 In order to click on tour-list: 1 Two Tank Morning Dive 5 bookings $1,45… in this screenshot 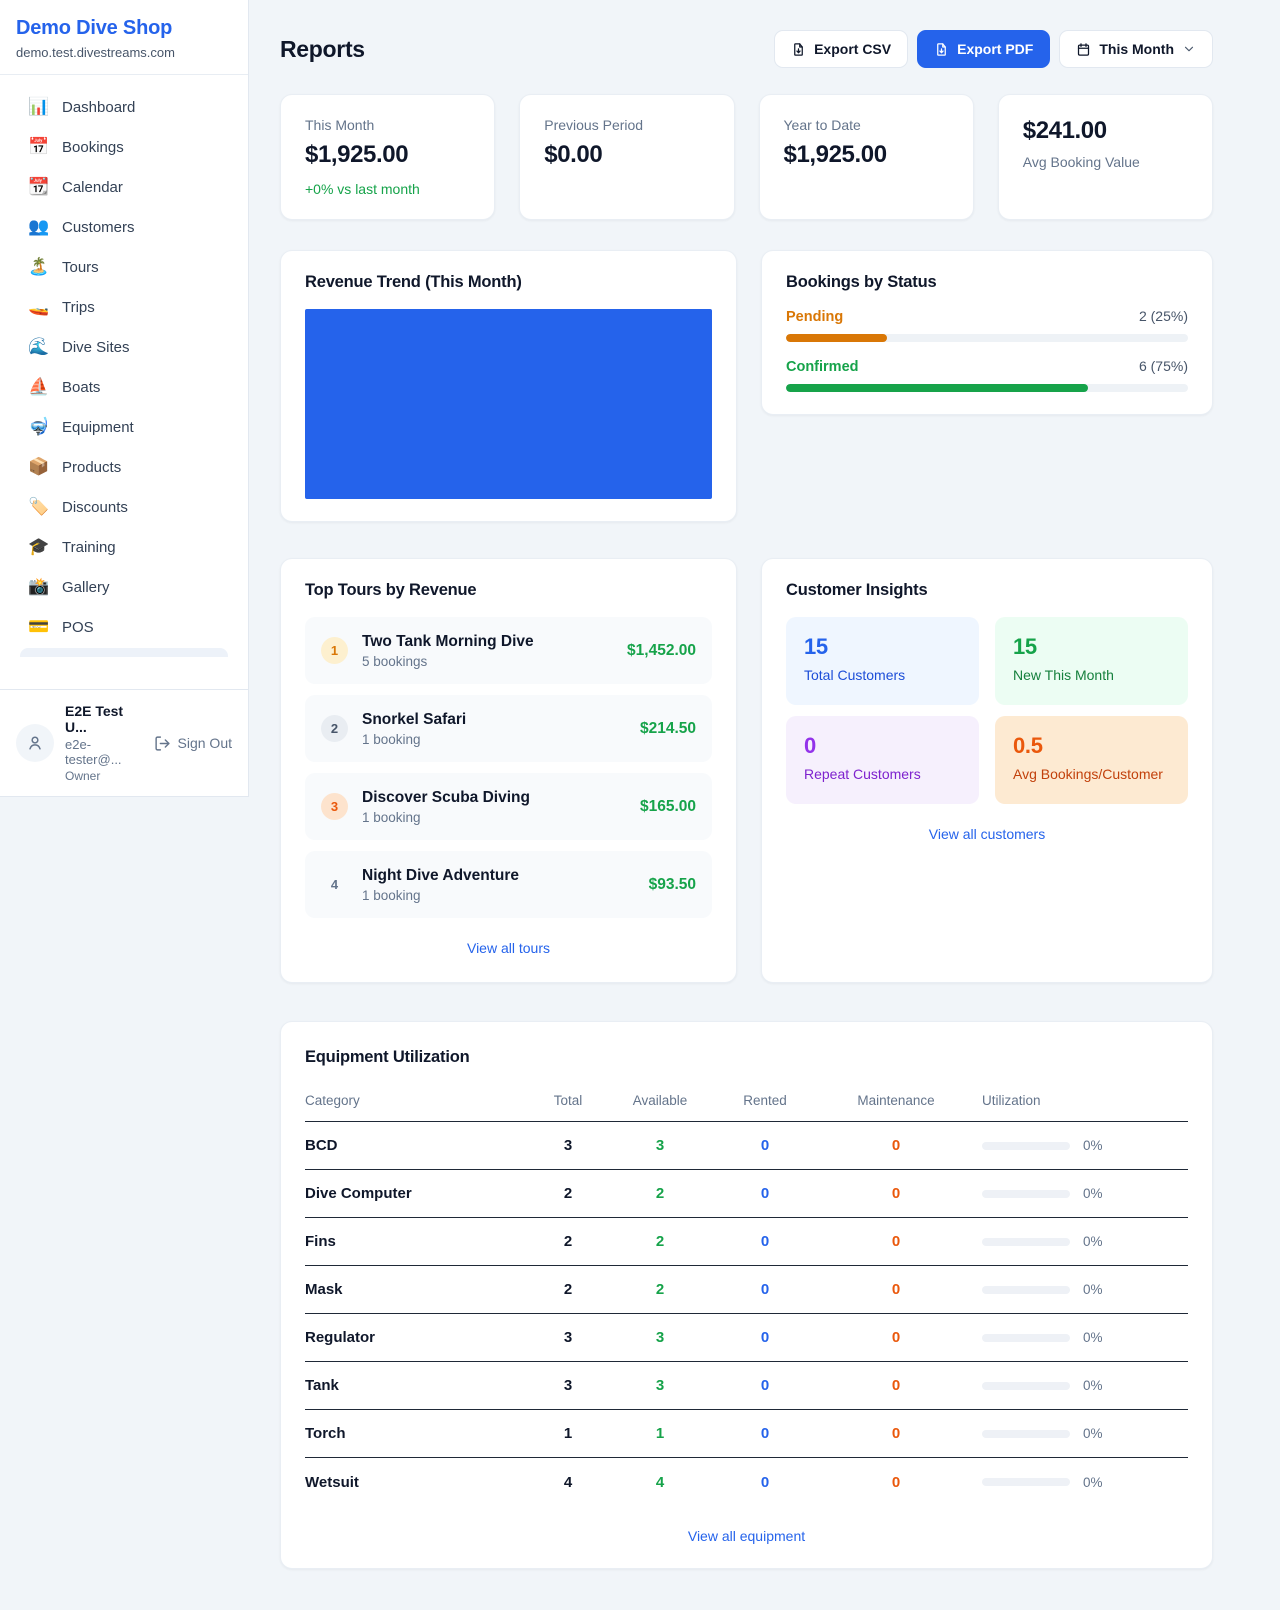, I will do `click(508, 767)`.